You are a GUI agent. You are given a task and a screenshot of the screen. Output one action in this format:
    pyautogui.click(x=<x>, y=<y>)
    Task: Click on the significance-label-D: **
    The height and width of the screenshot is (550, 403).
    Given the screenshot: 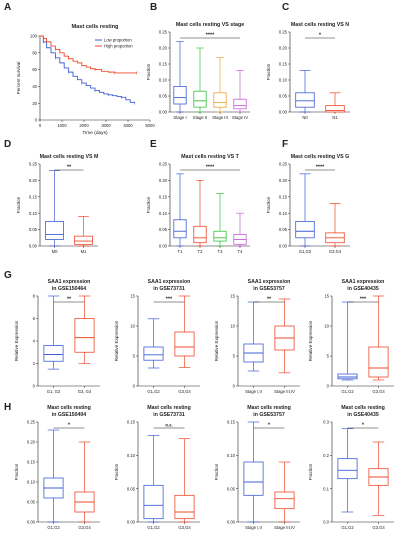 What is the action you would take?
    pyautogui.click(x=69, y=168)
    